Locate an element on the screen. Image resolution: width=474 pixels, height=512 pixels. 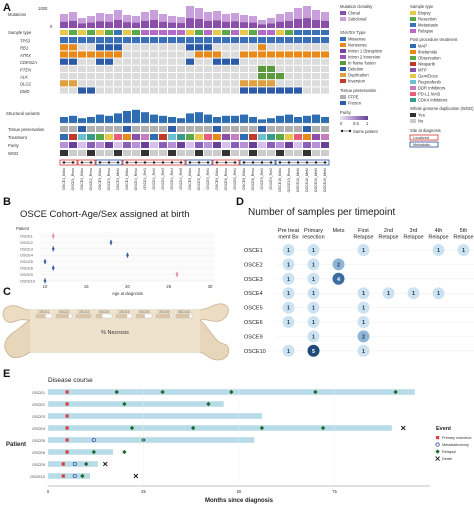
legend-sv-label: In frame fusion is located at coordinates (362, 63).